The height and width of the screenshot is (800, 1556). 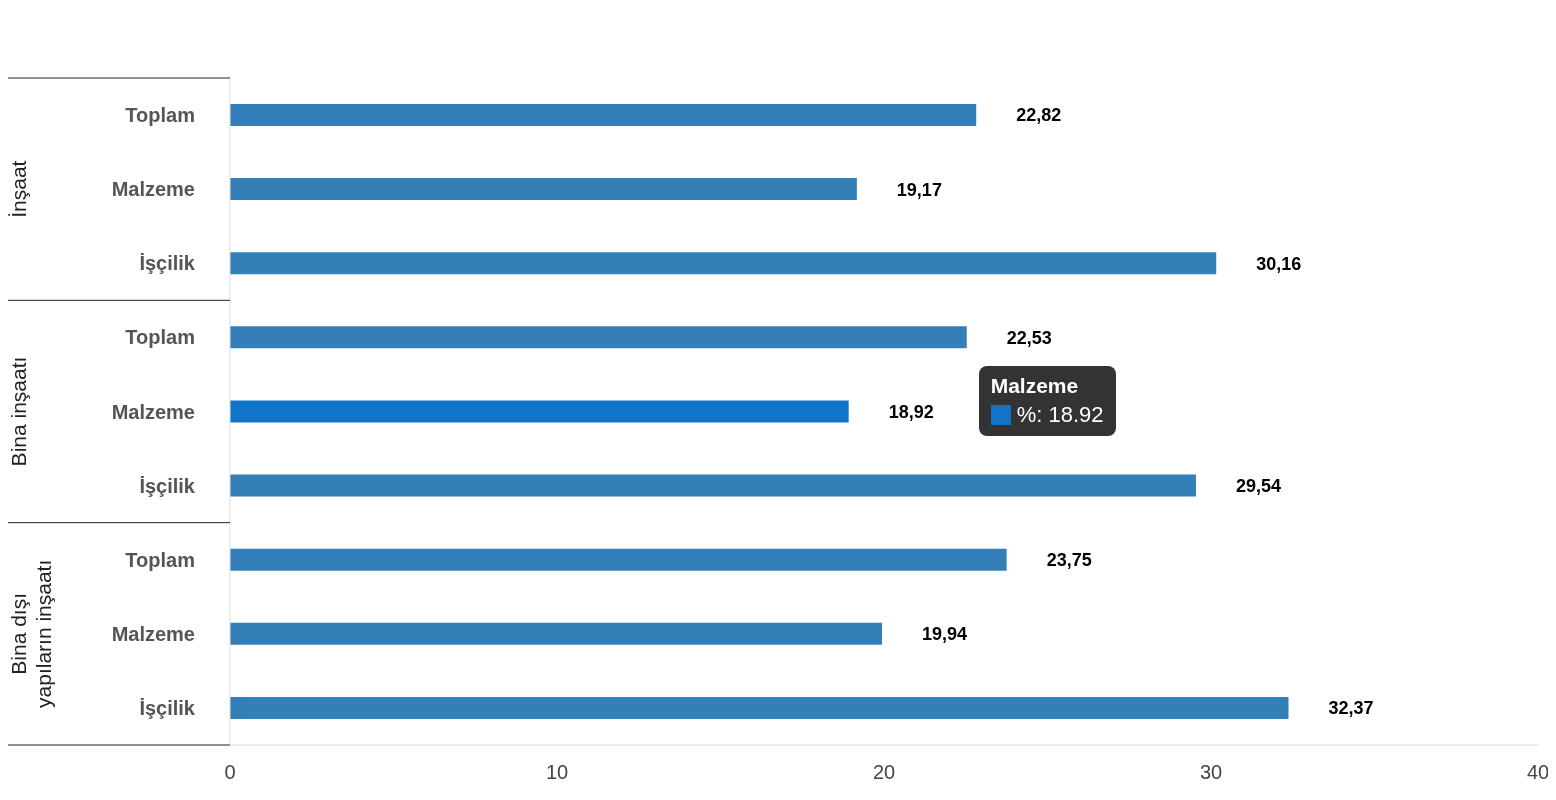 What do you see at coordinates (1060, 414) in the screenshot?
I see `annotation: %: 18.92` at bounding box center [1060, 414].